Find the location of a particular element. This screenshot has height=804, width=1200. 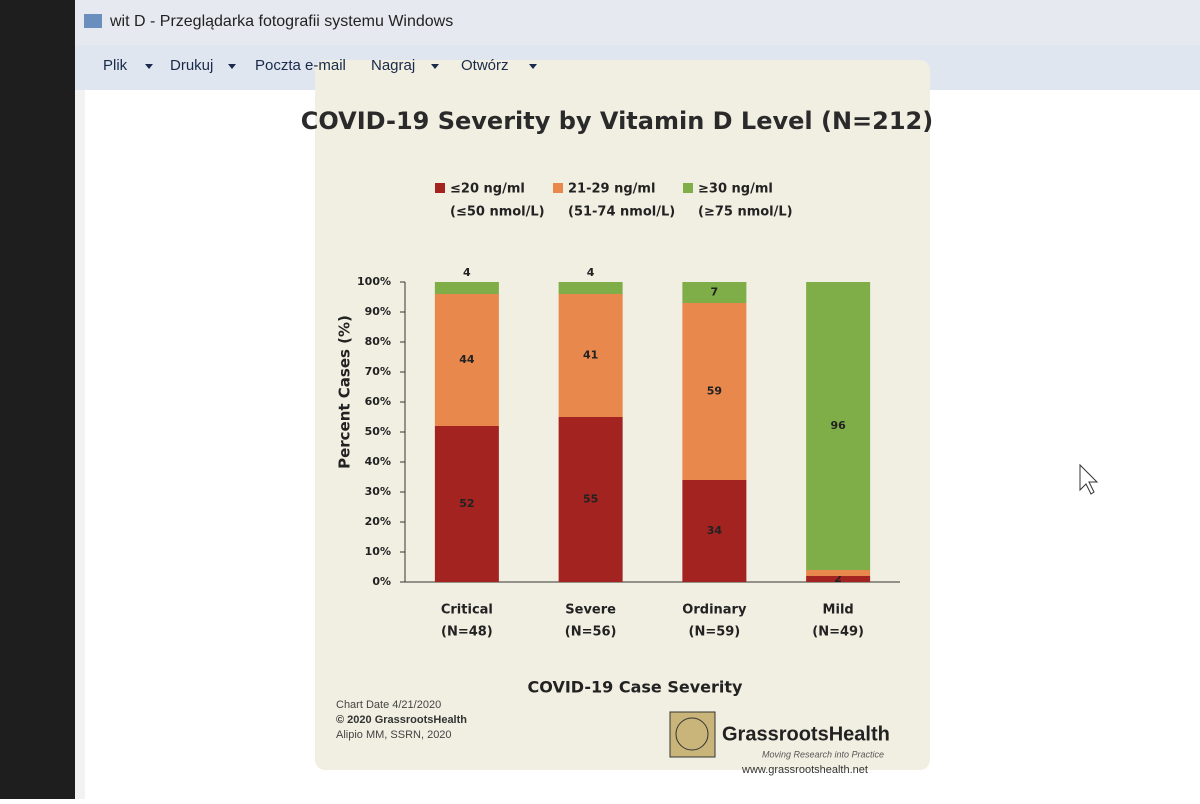

menu-item: Otwórz is located at coordinates (485, 65).